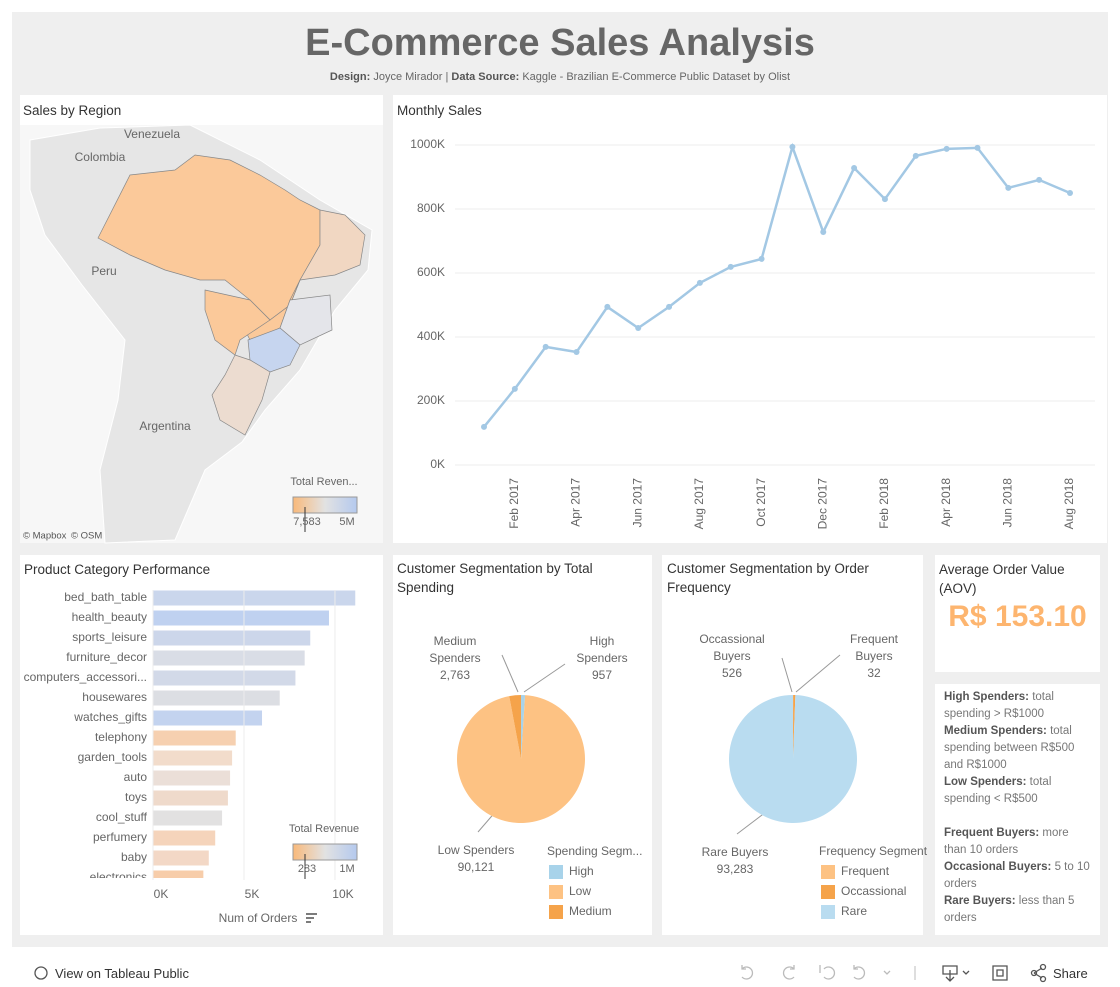  What do you see at coordinates (476, 850) in the screenshot?
I see `slice-label: Low Spenders` at bounding box center [476, 850].